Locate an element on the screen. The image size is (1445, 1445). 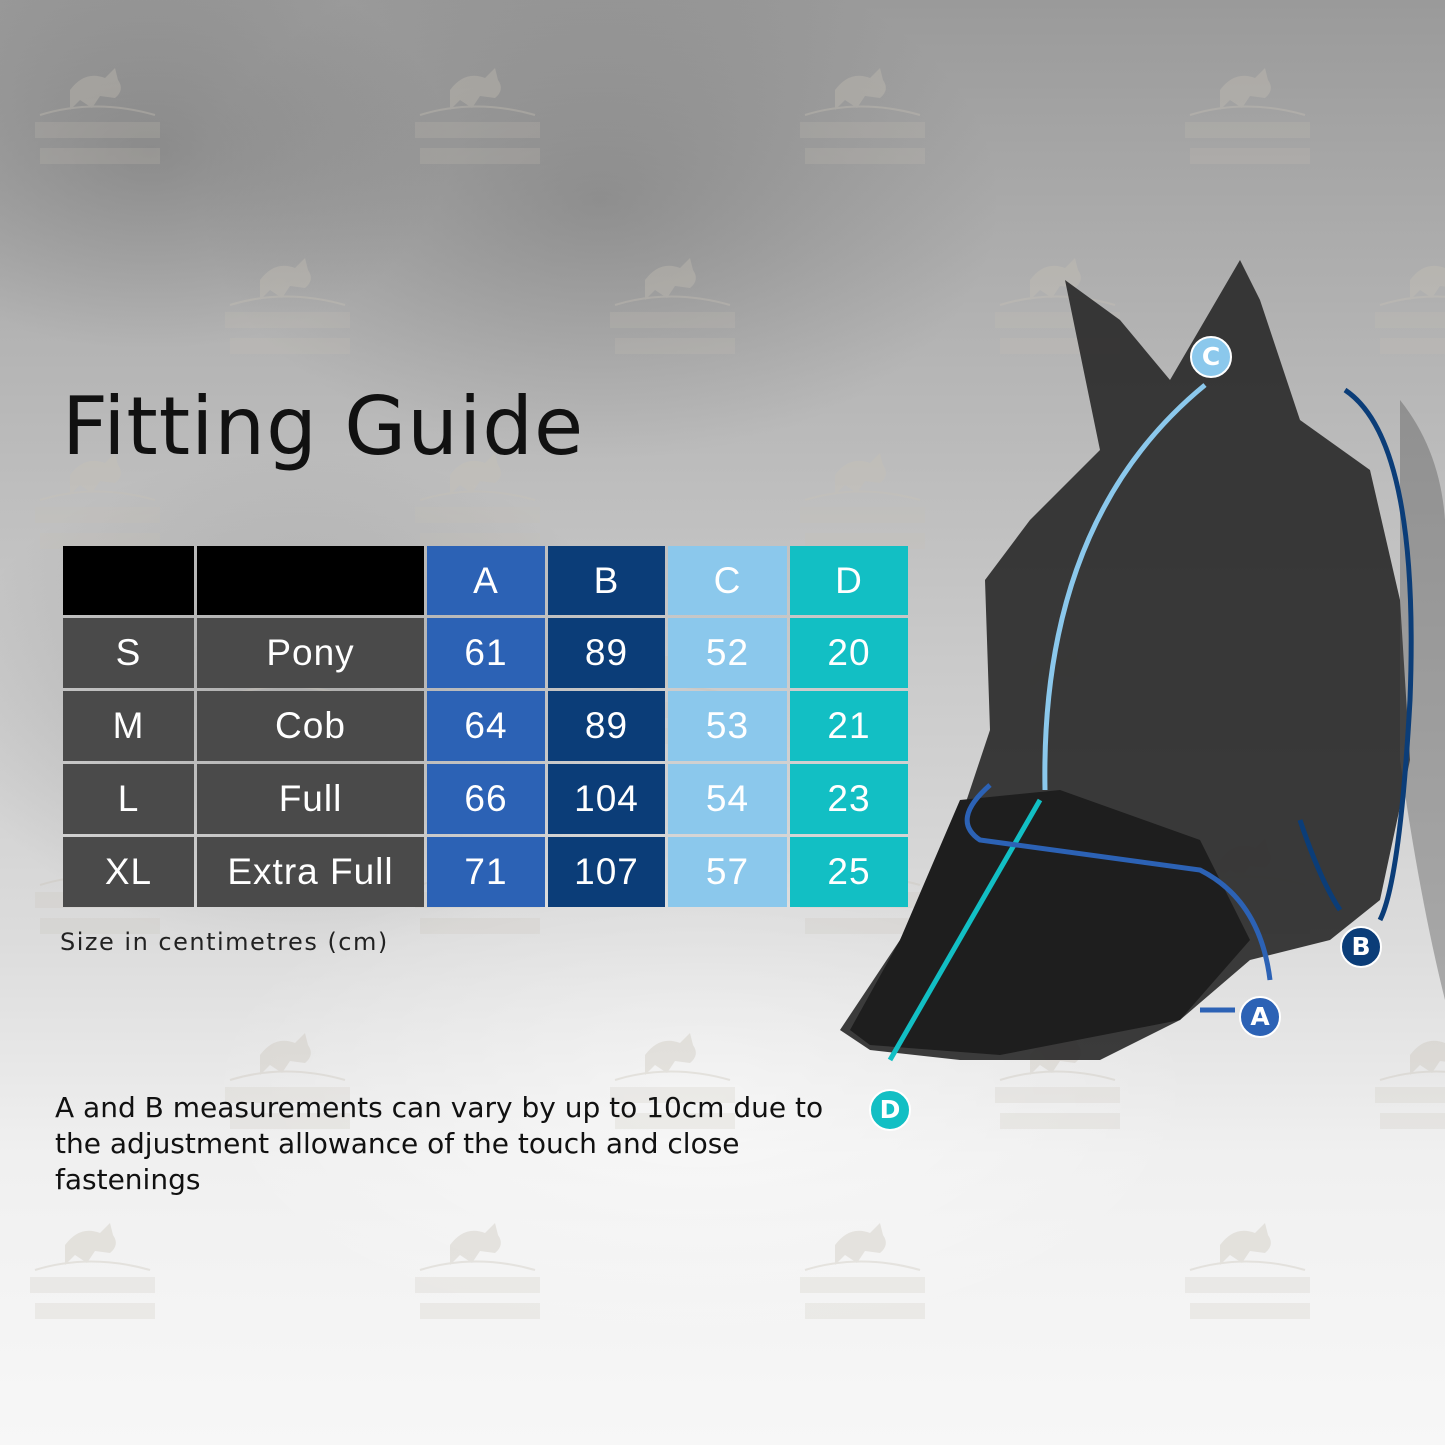
value-a: 71 is located at coordinates (486, 872).